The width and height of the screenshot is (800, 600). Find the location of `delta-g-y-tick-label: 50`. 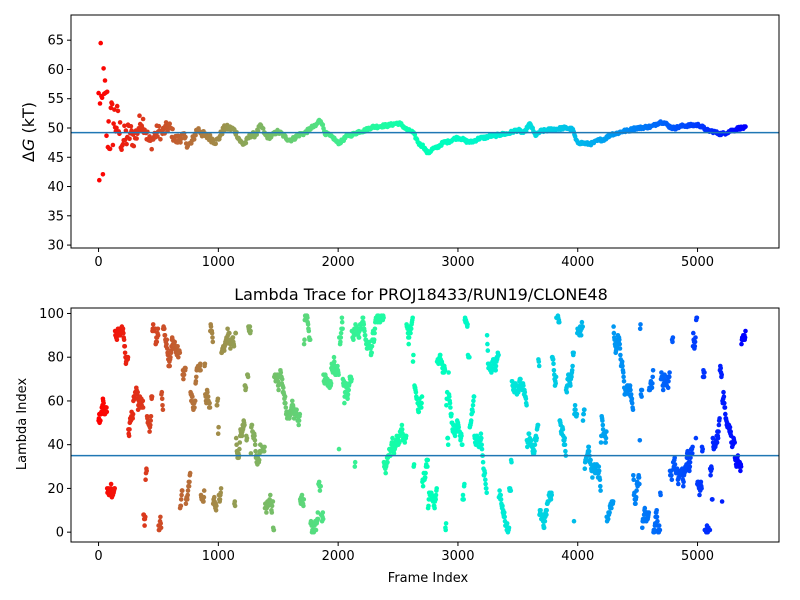

delta-g-y-tick-label: 50 is located at coordinates (55, 128).